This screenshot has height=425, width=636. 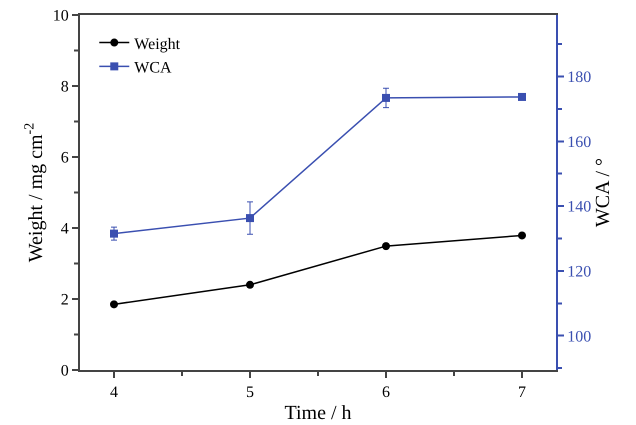 What do you see at coordinates (64, 300) in the screenshot?
I see `y-tick-label: 2` at bounding box center [64, 300].